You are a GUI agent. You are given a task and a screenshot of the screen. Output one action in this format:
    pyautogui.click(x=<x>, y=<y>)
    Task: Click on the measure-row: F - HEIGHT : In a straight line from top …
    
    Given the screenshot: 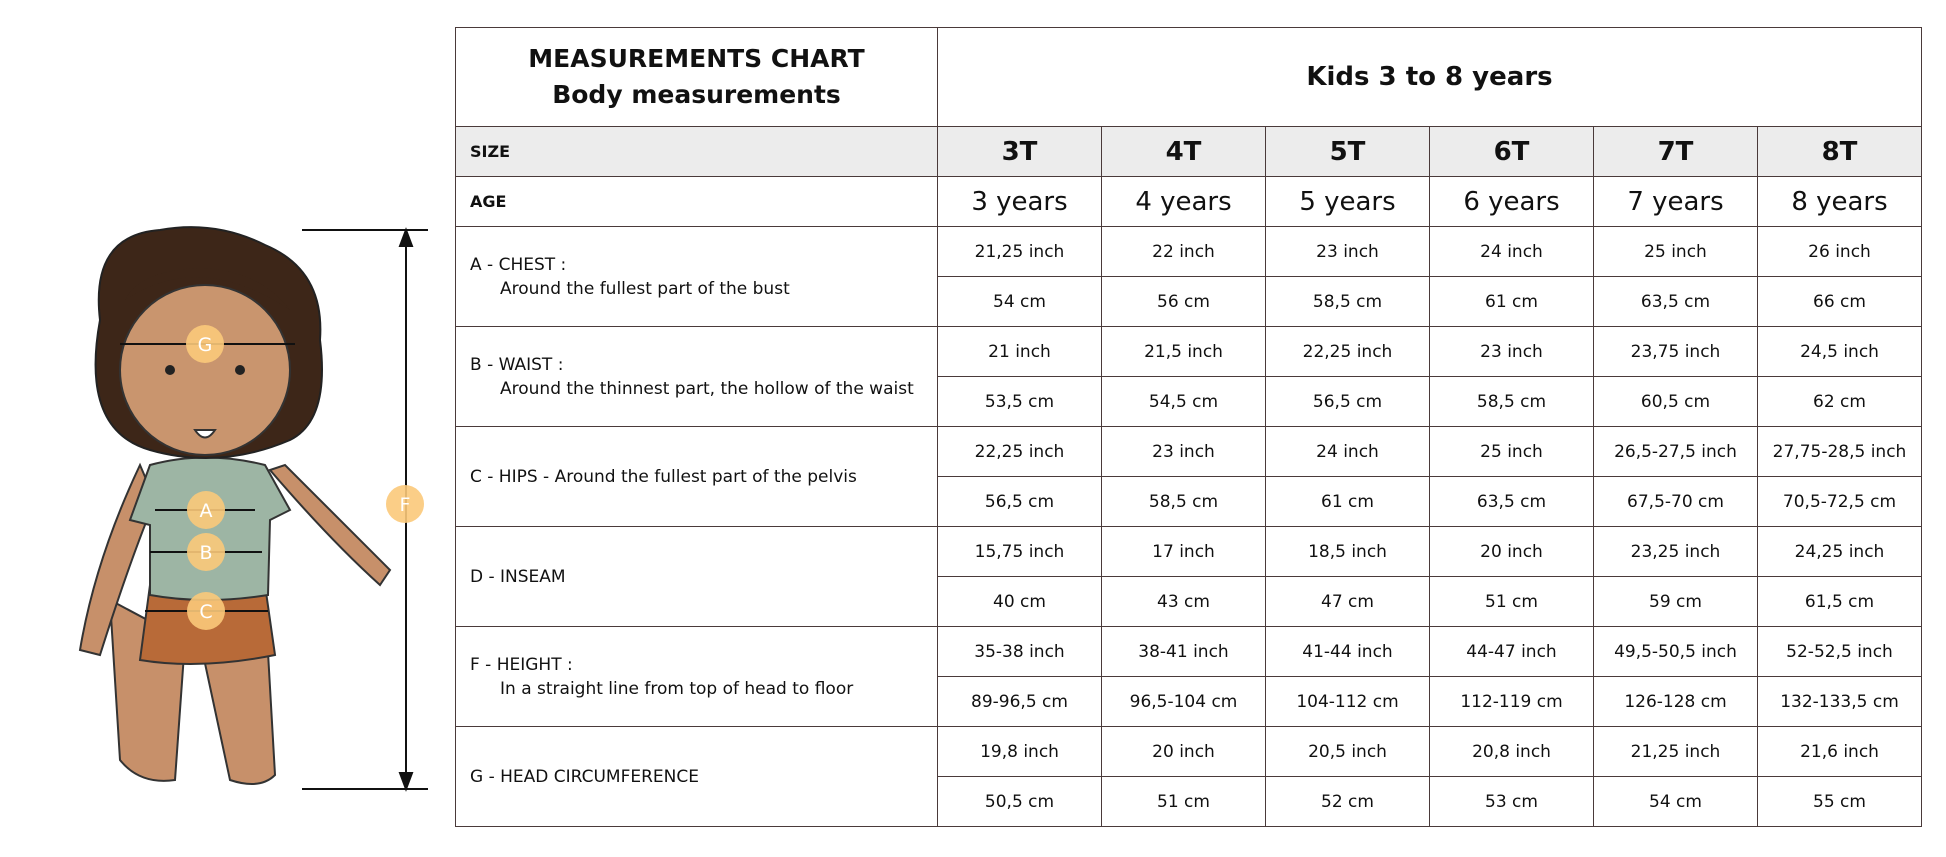 What is the action you would take?
    pyautogui.click(x=1188, y=676)
    